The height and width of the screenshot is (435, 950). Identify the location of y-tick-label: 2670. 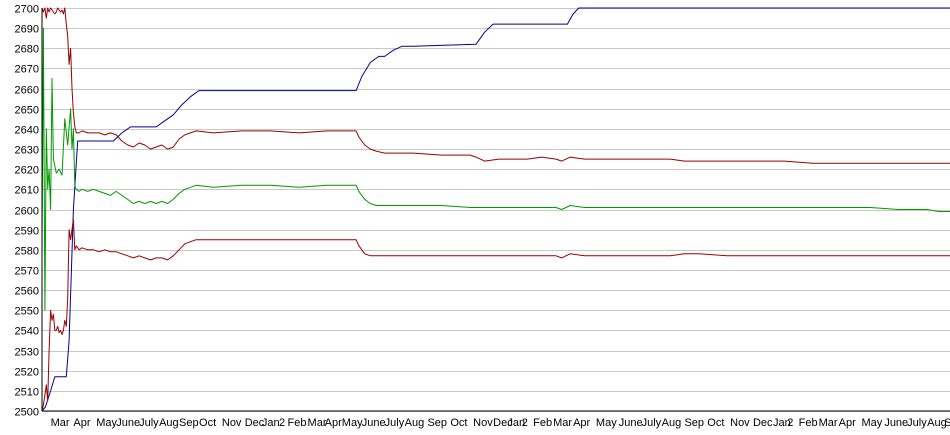
(27, 70).